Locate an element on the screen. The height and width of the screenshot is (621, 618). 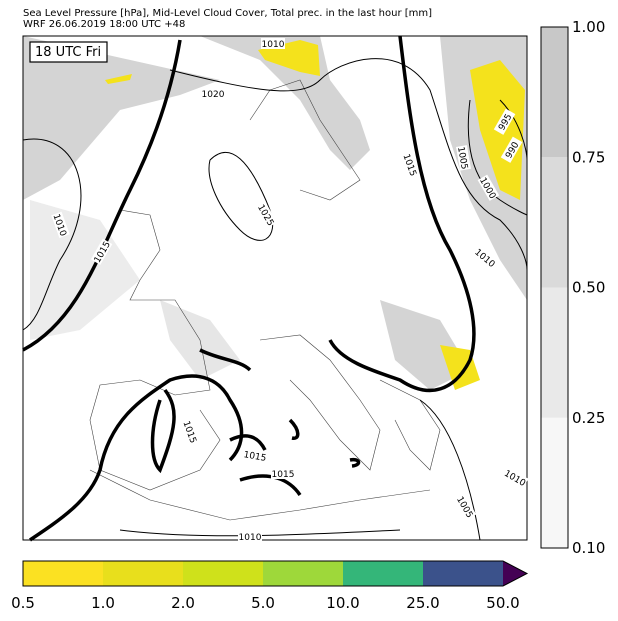
cloud-legend-tick: 1.00 is located at coordinates (588, 27).